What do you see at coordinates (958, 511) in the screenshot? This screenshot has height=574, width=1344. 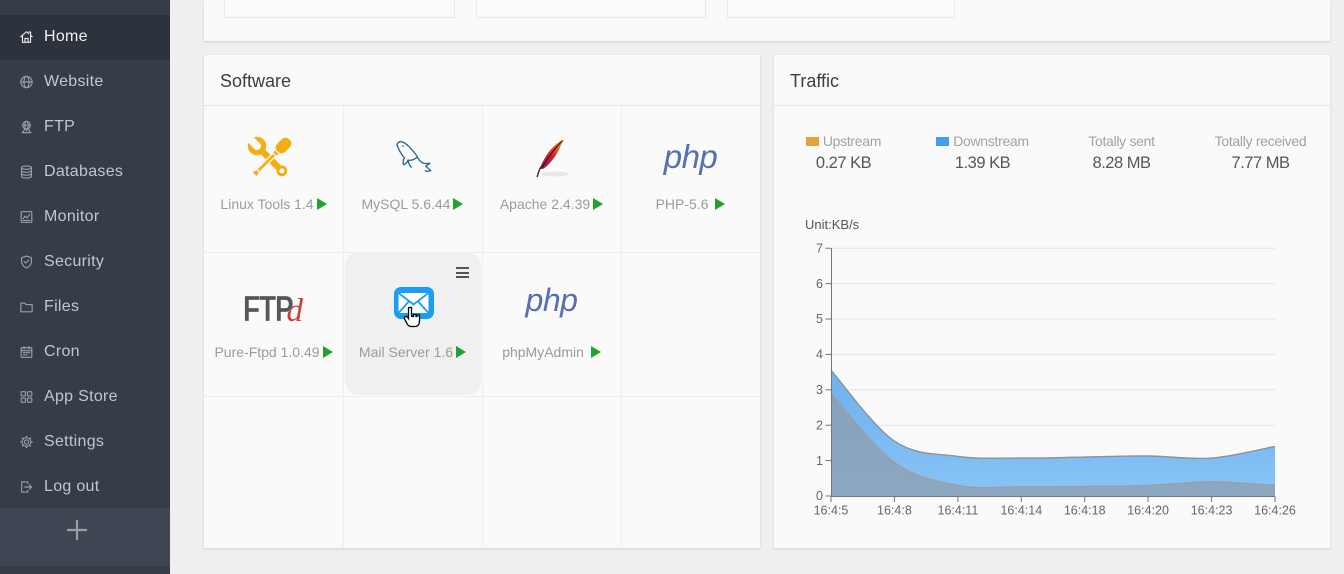 I see `svg-text: 16:4:11` at bounding box center [958, 511].